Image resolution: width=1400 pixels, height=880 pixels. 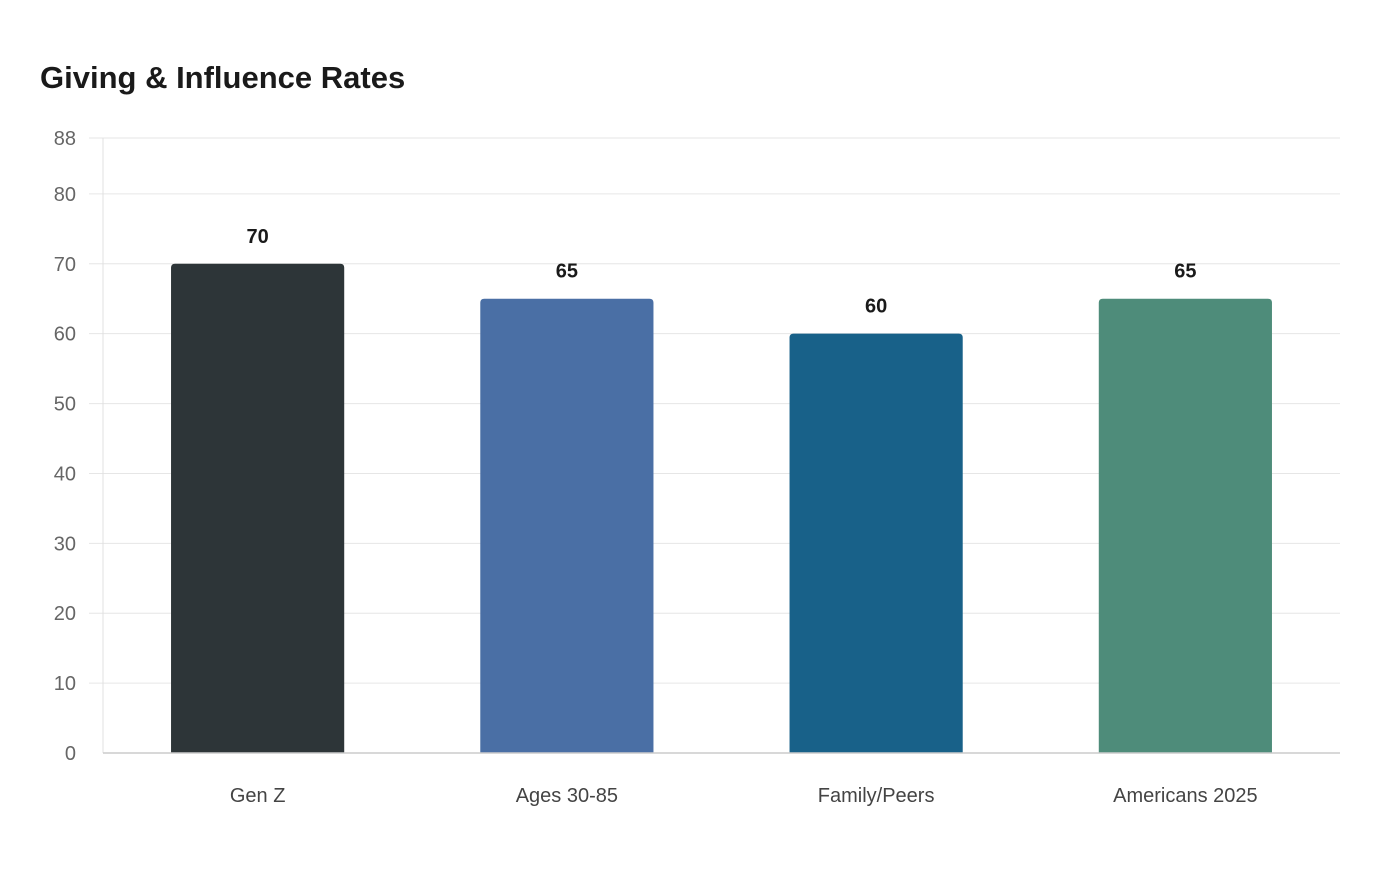 I want to click on bar-family-peers, so click(x=876, y=543).